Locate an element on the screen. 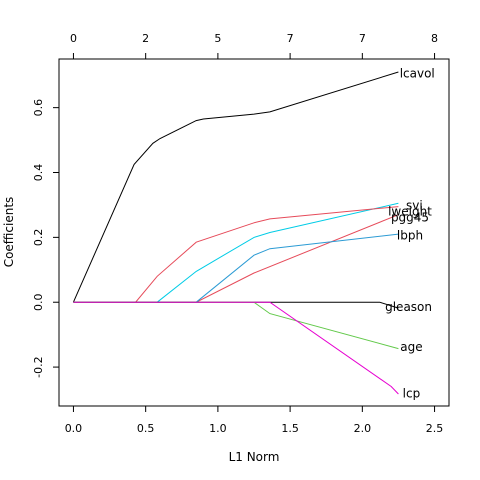 This screenshot has width=480, height=480. series-label-lweight: lweight is located at coordinates (410, 211).